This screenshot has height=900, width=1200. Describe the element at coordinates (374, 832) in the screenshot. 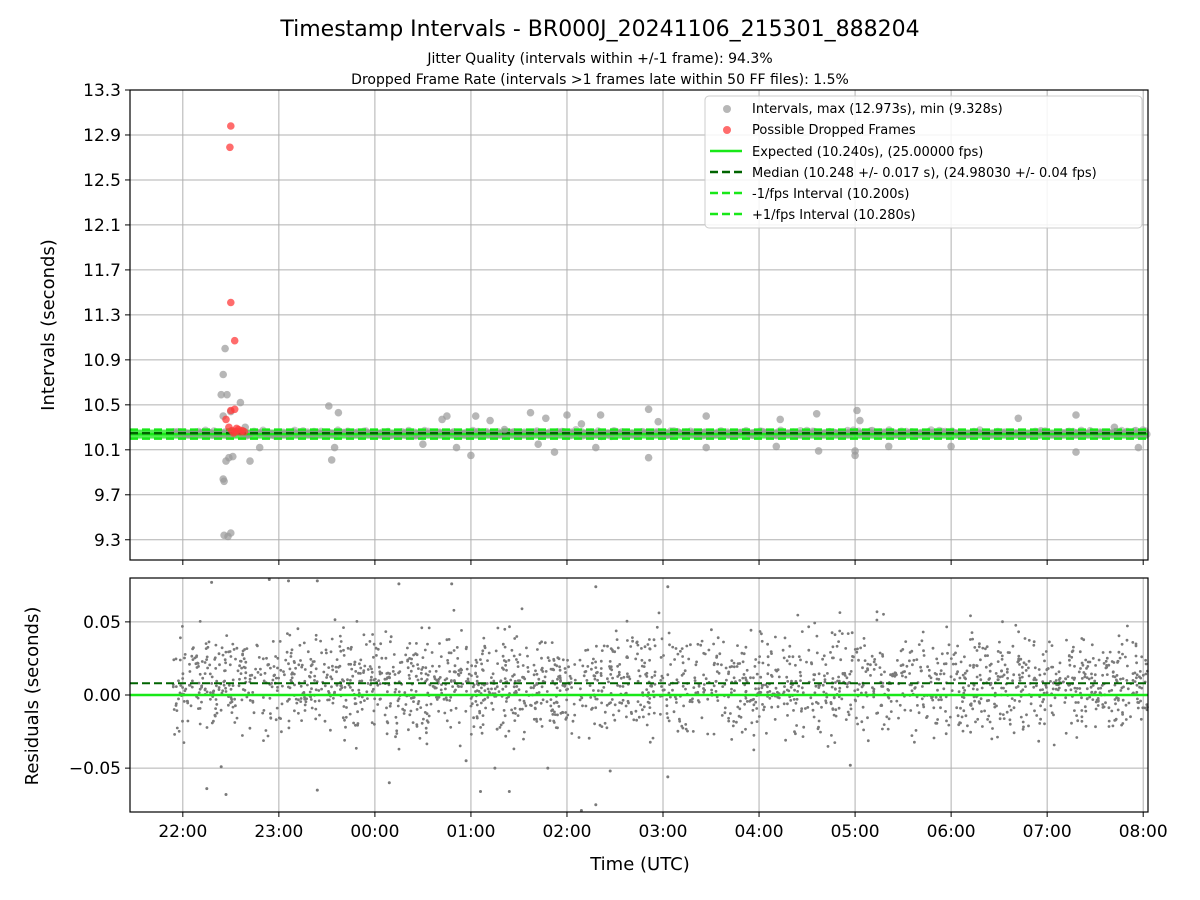

I see `x-tick-label-2: 00:00` at that location.